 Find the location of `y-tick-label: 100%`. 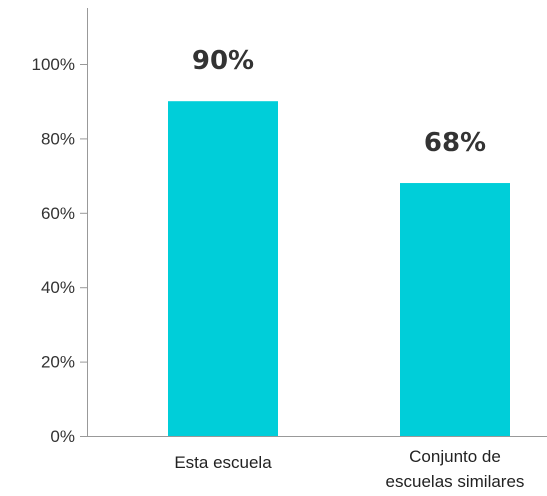

y-tick-label: 100% is located at coordinates (53, 64).